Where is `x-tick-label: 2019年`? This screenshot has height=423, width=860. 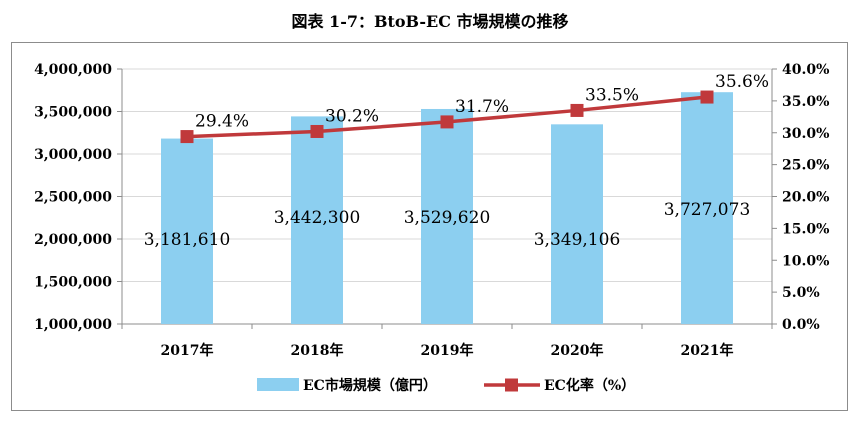
x-tick-label: 2019年 is located at coordinates (447, 350).